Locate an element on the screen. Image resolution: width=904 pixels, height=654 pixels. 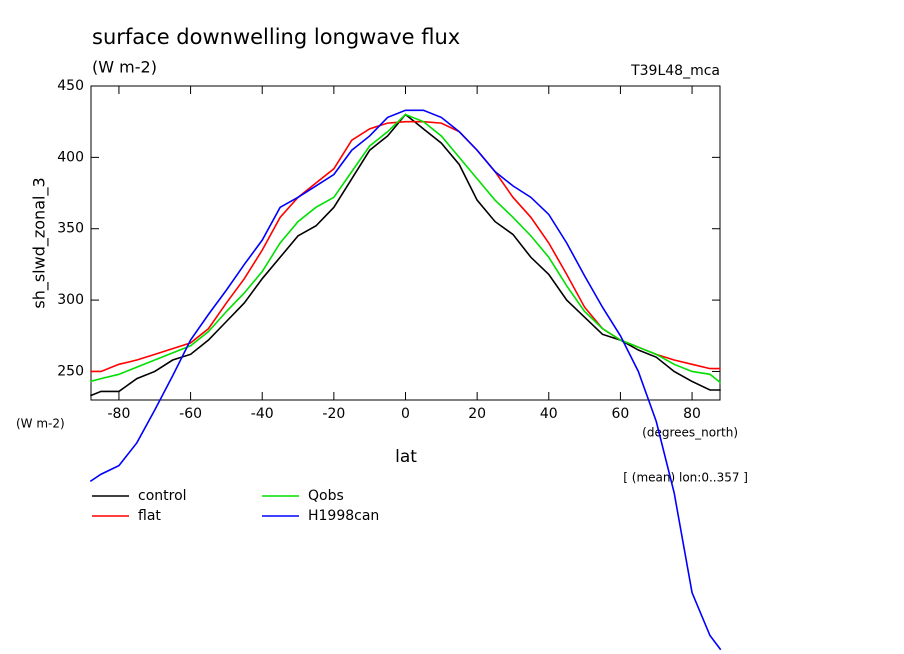
x-tick-label: 0 is located at coordinates (405, 414).